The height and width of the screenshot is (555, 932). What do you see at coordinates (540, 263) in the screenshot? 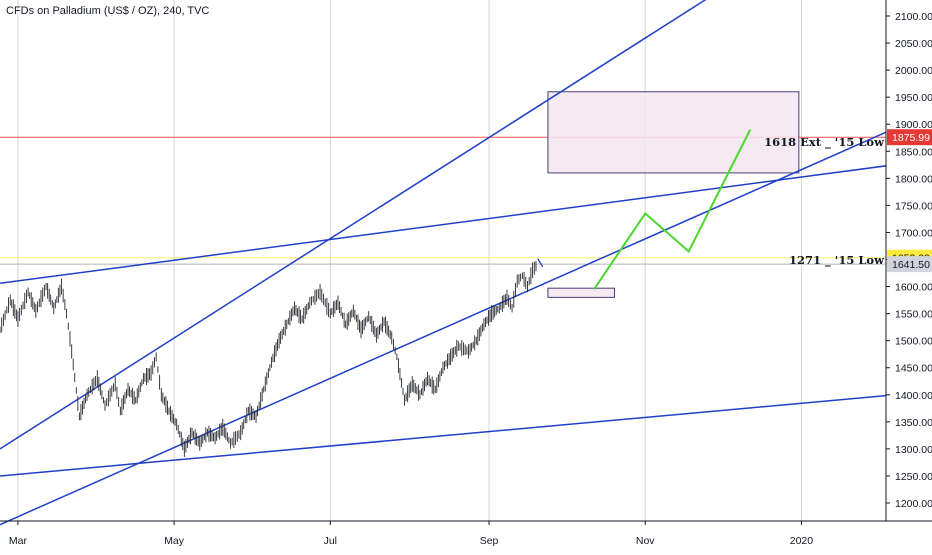
I see `last-price-stroke` at bounding box center [540, 263].